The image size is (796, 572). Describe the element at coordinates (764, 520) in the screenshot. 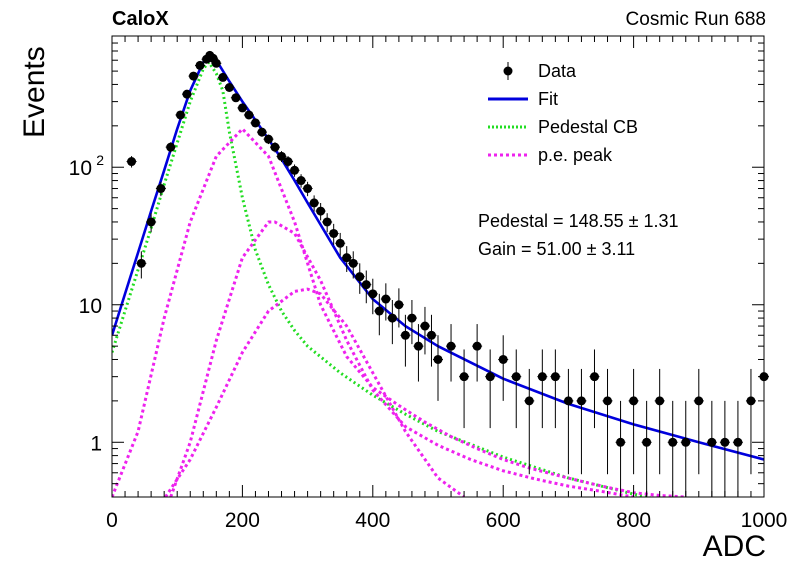

I see `x-tick-label: 1000` at that location.